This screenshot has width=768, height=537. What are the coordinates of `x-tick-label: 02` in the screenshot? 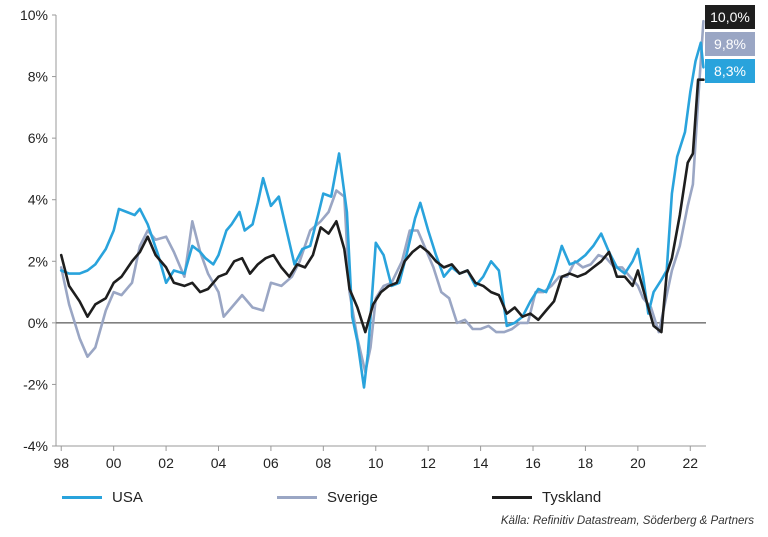 It's located at (166, 463).